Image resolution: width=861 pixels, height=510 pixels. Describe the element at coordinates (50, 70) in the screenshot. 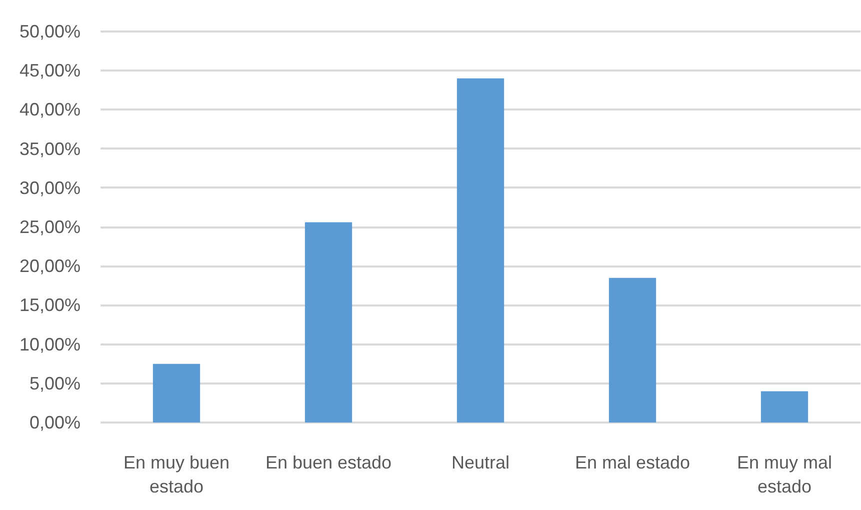

I see `y-tick-label: 45,00%` at that location.